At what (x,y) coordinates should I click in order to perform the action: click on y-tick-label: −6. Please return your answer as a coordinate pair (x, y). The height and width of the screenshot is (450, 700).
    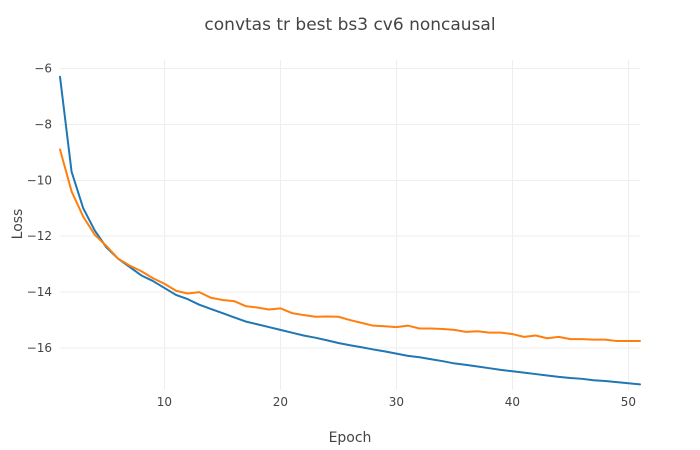
    Looking at the image, I should click on (43, 68).